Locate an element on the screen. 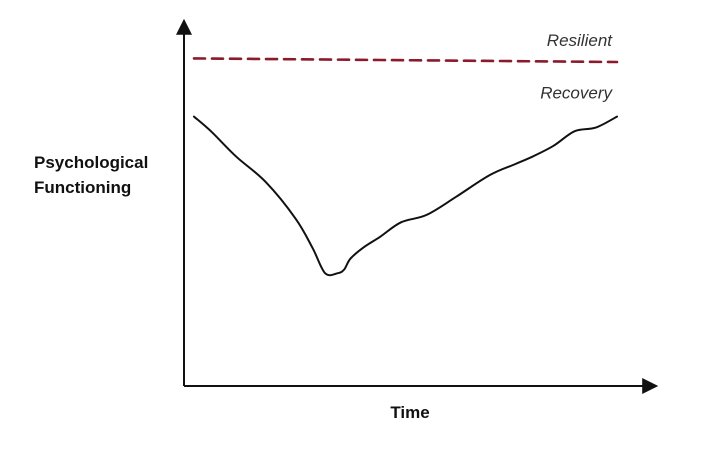  y-axis-label-line-1: Psychological is located at coordinates (91, 162).